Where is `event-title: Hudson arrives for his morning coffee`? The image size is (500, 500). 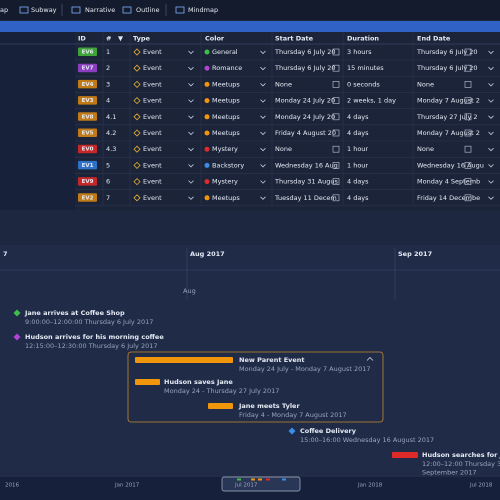
event-title: Hudson arrives for his morning coffee is located at coordinates (94, 337).